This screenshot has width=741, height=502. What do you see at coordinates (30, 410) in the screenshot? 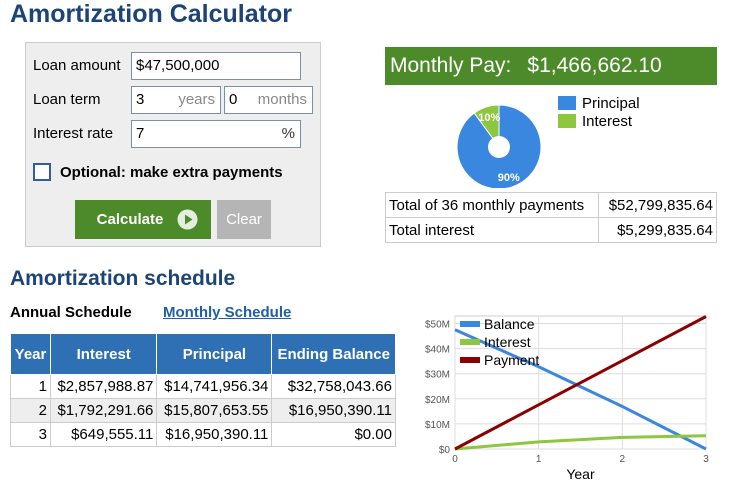
I see `schedule-cell: 2` at bounding box center [30, 410].